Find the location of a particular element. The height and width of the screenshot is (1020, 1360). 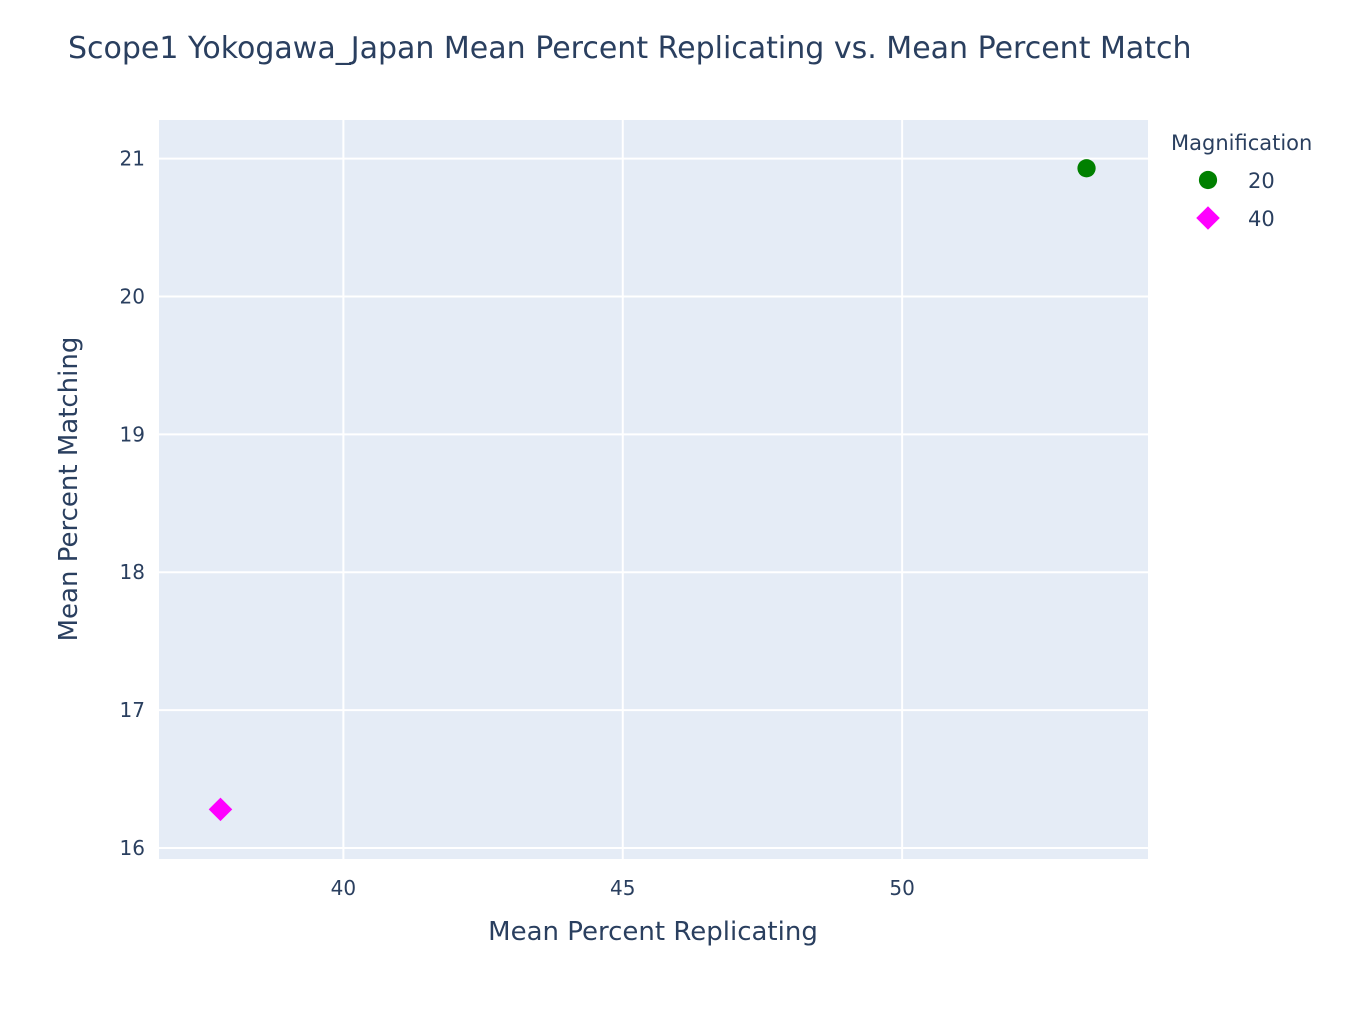

y-tick-label: 19 is located at coordinates (132, 434).